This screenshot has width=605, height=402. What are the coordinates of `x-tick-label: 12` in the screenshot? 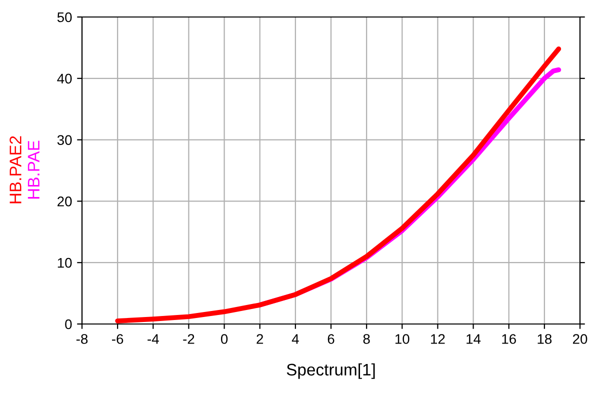 It's located at (438, 339).